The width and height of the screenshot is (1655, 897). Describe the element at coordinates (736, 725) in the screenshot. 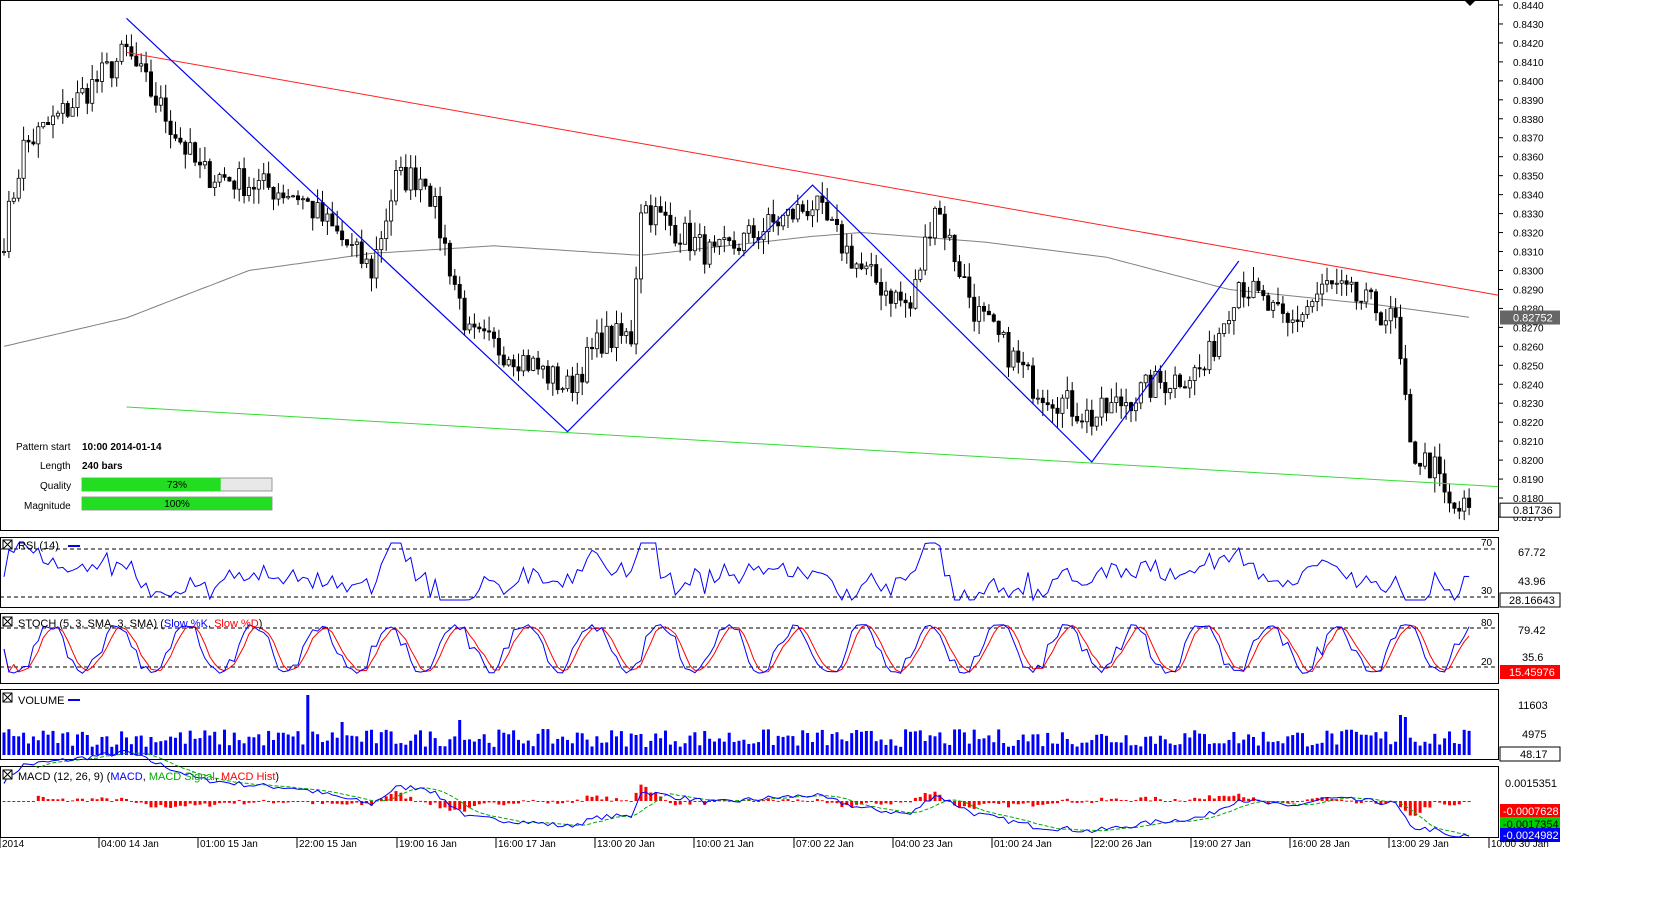

I see `volume-bars` at that location.